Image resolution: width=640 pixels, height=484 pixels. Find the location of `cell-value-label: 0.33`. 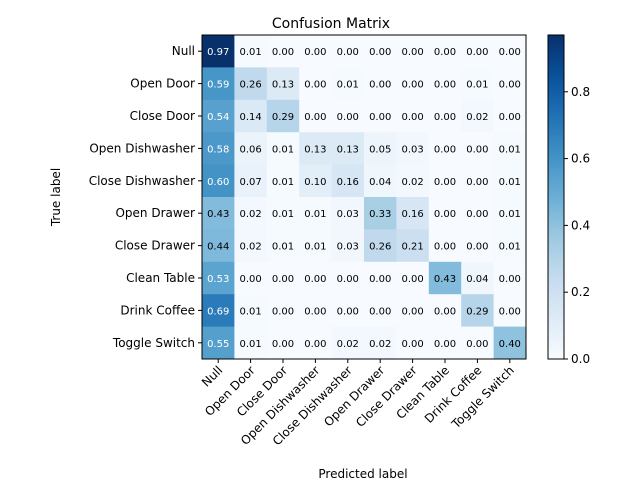

cell-value-label: 0.33 is located at coordinates (380, 214).